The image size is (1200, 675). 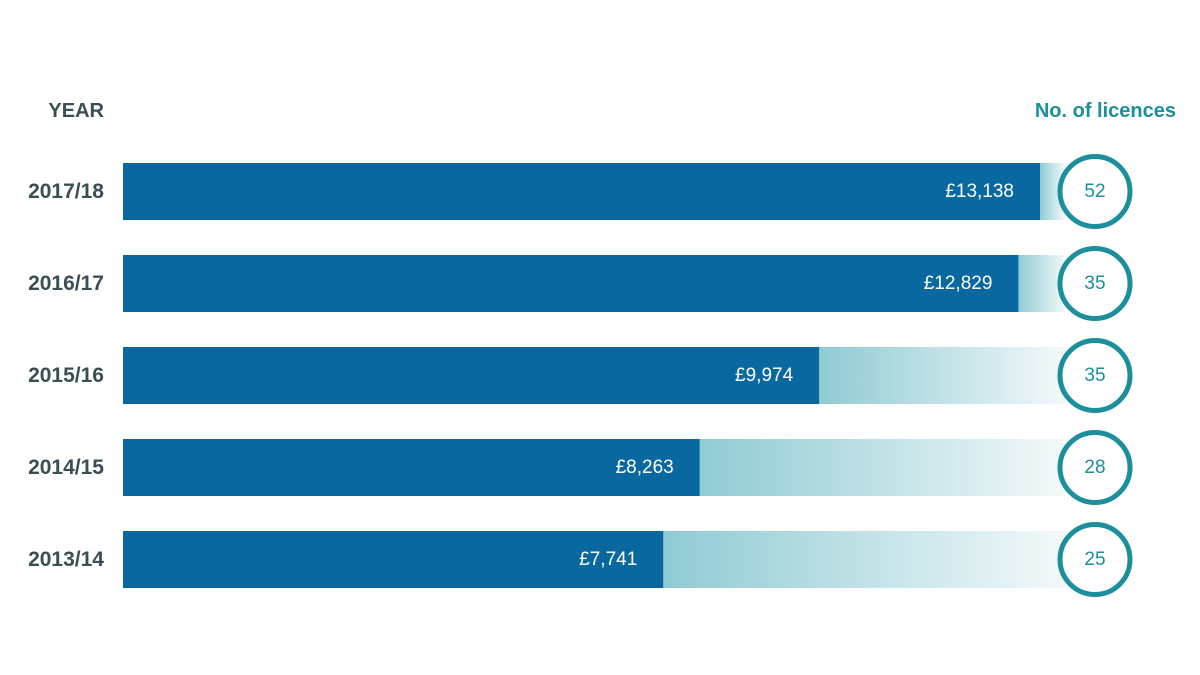 What do you see at coordinates (608, 559) in the screenshot?
I see `value-label: £7,741` at bounding box center [608, 559].